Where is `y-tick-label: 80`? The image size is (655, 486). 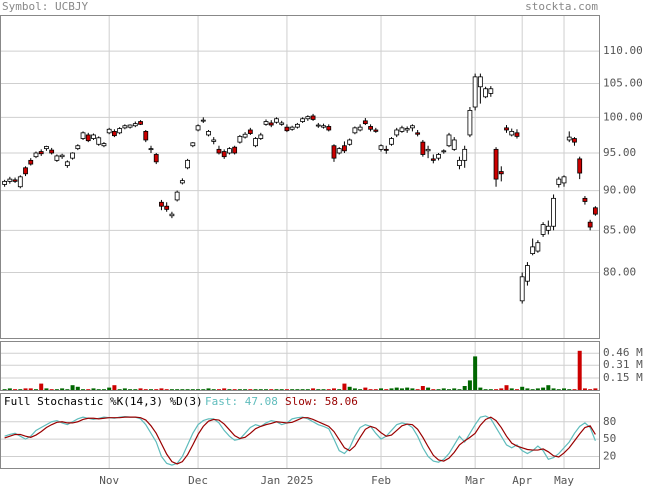
y-tick-label: 80 is located at coordinates (609, 421).